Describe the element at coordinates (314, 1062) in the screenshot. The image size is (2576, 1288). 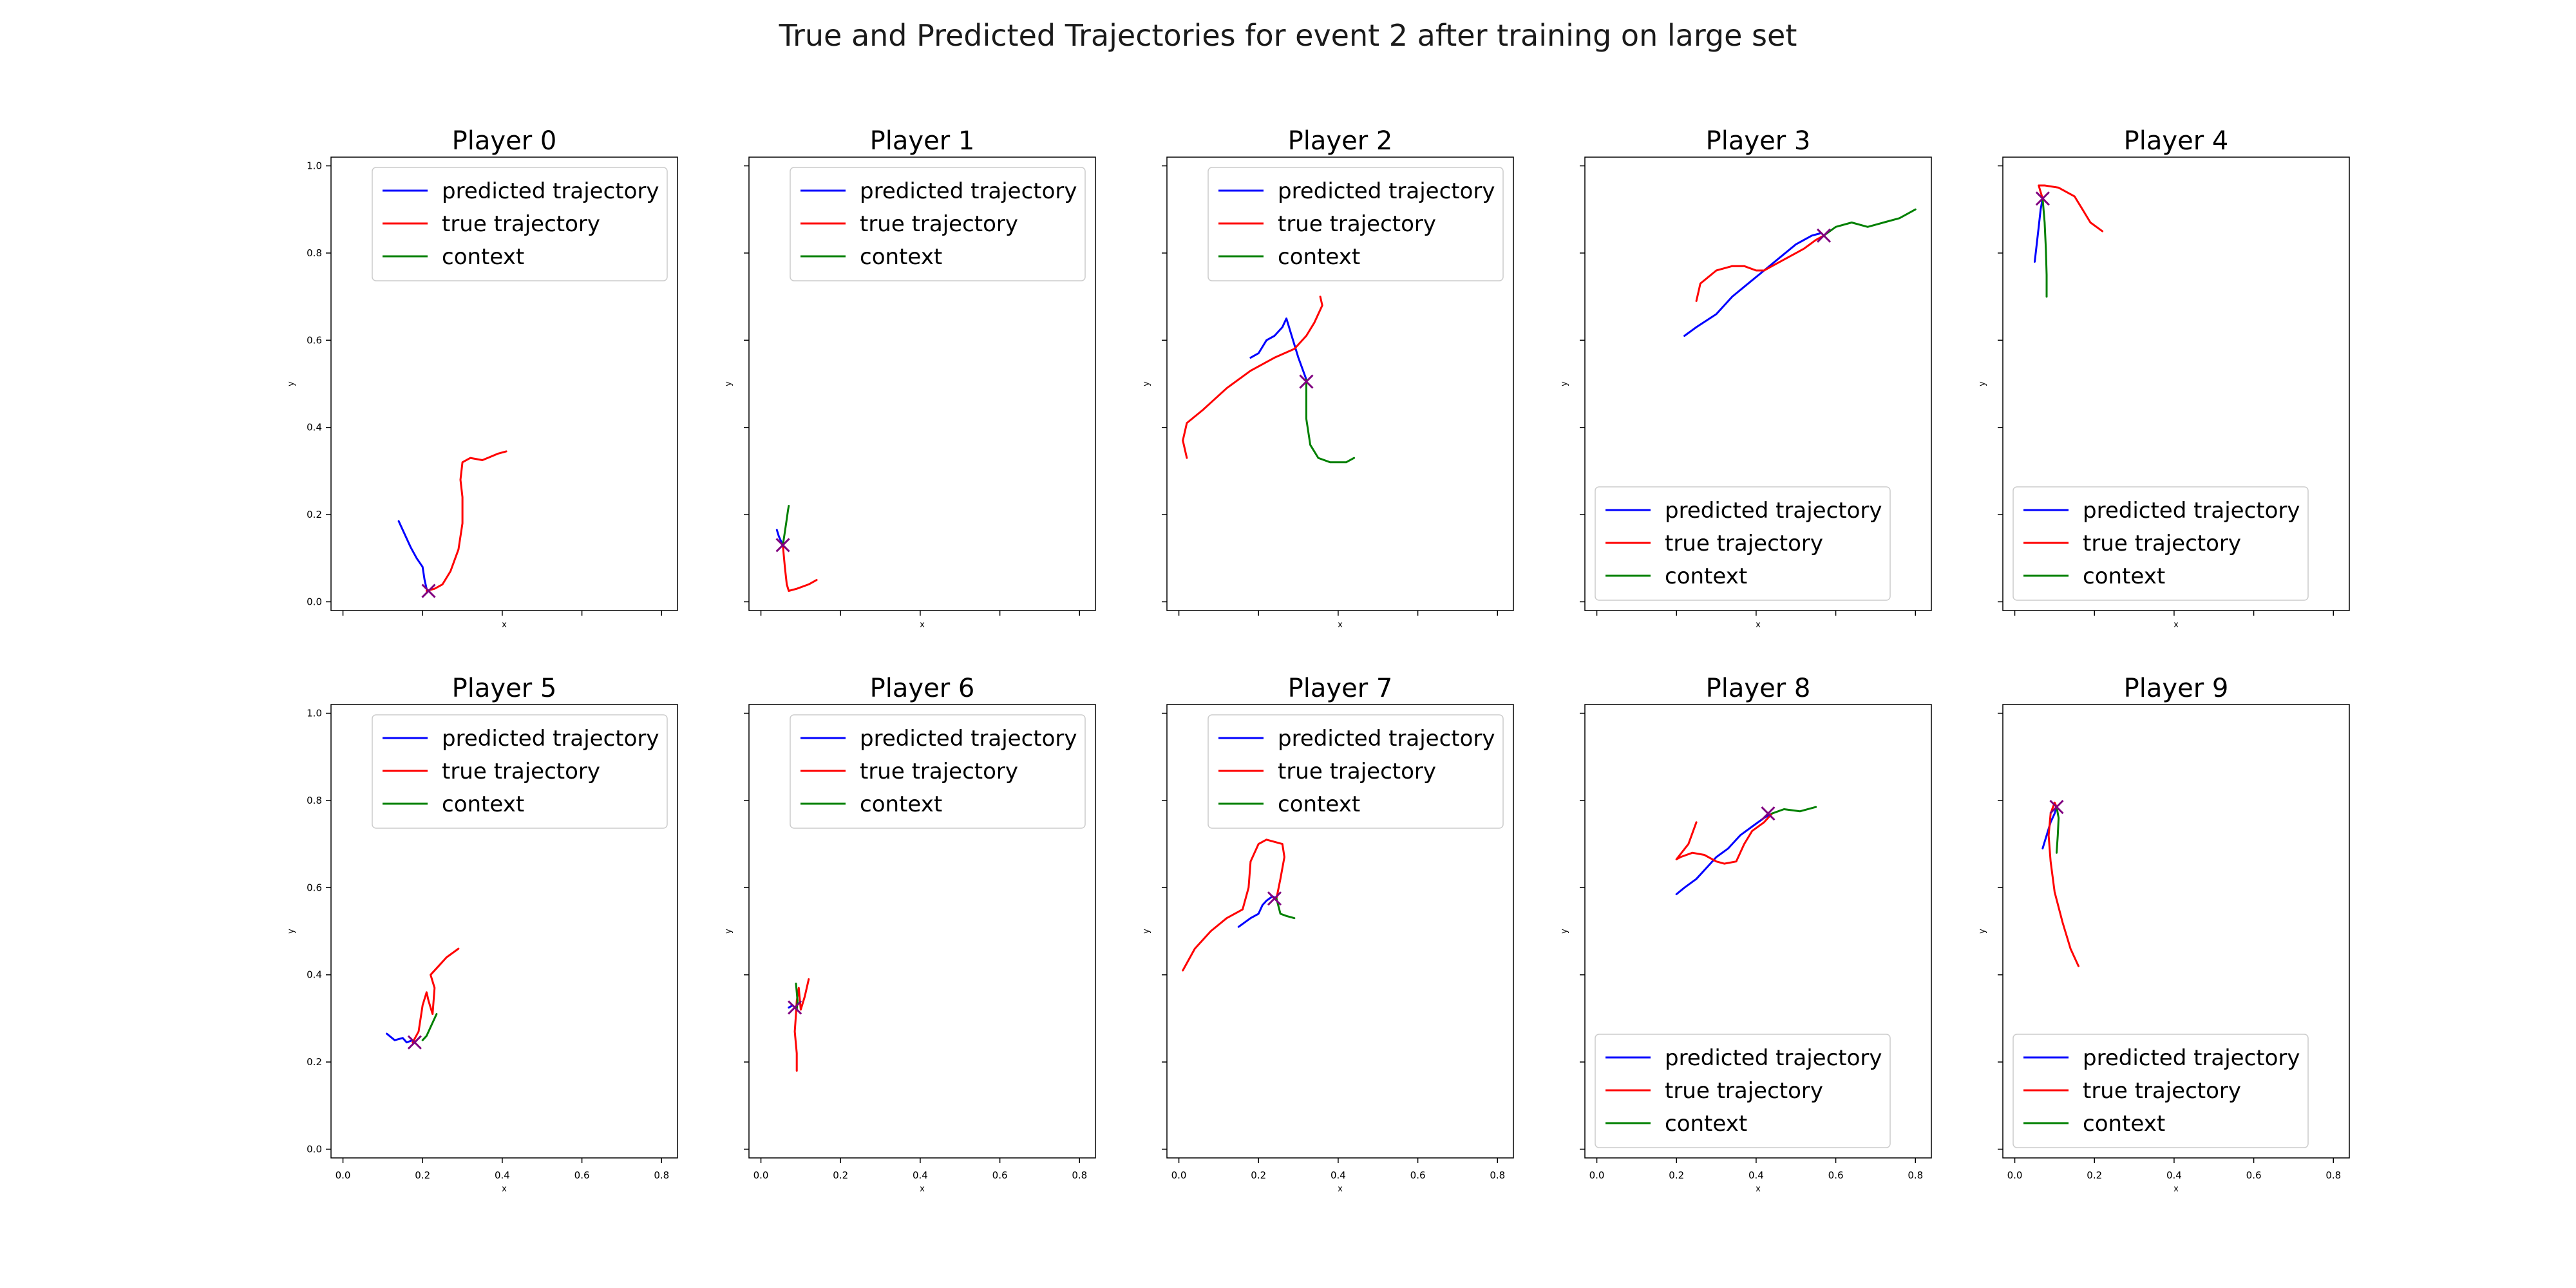
I see `y-tick-label: 0.2` at that location.